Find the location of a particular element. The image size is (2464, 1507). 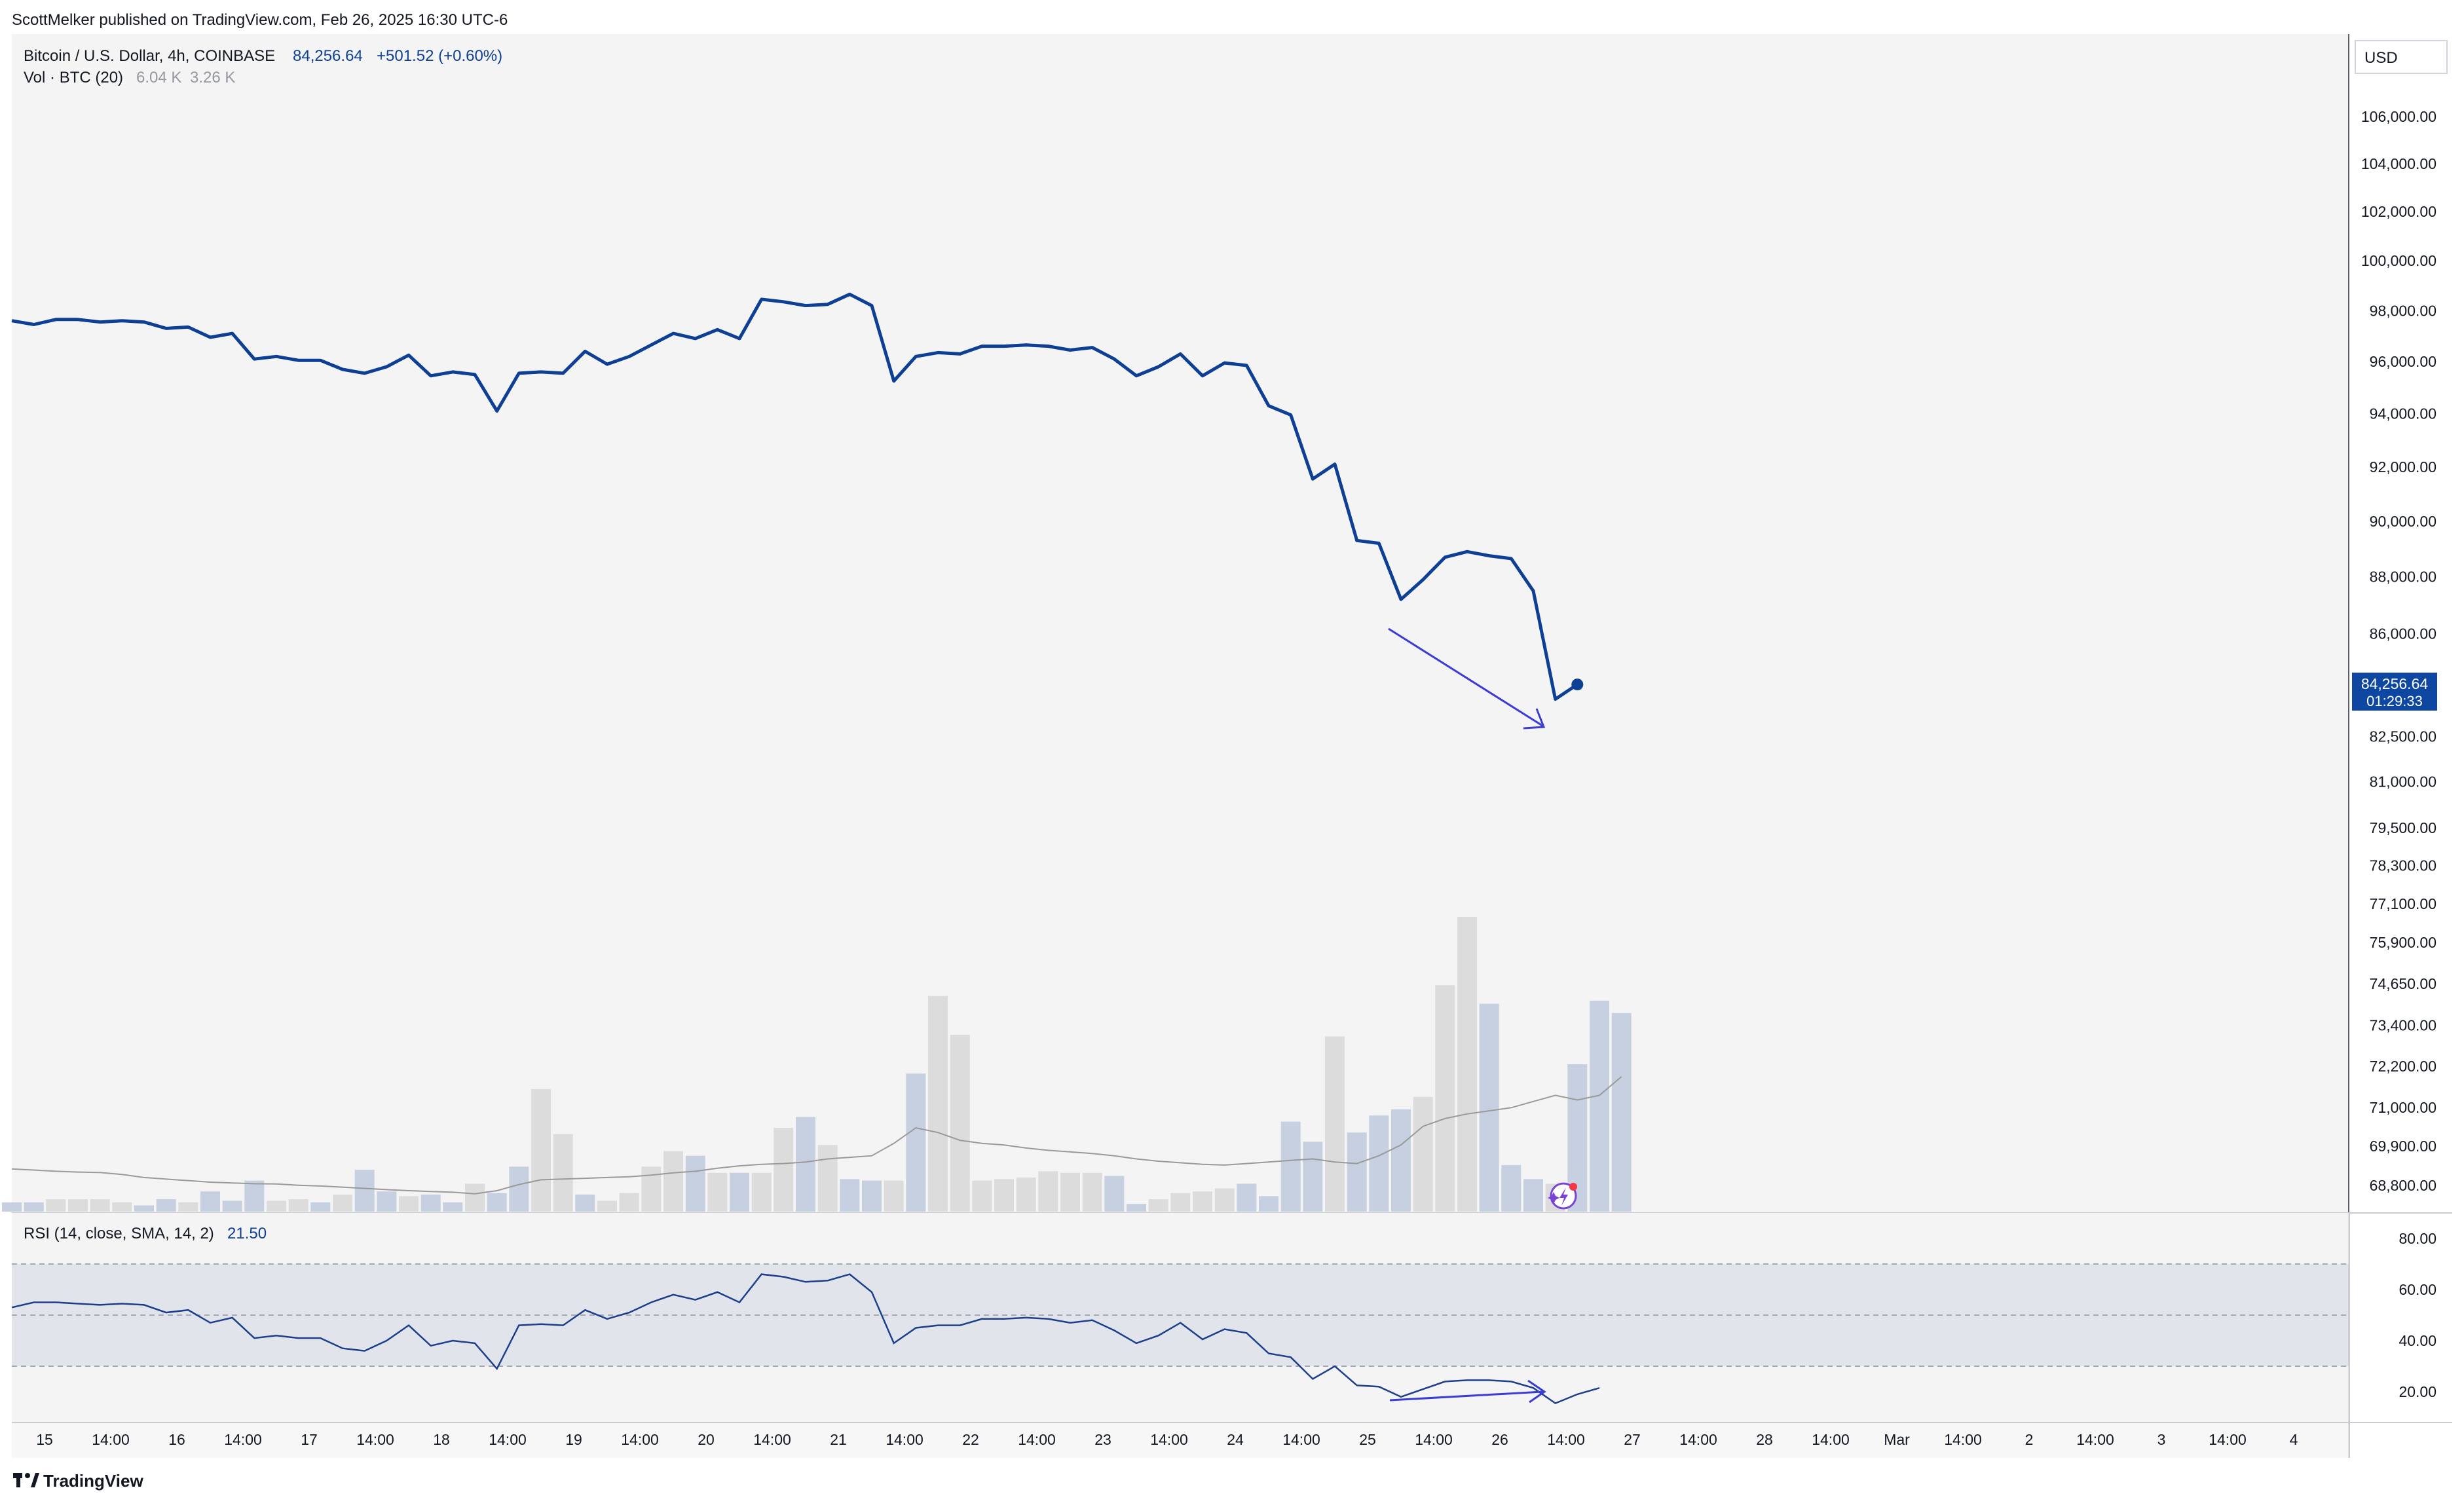

time-axis-tick: 27 is located at coordinates (1632, 1439).